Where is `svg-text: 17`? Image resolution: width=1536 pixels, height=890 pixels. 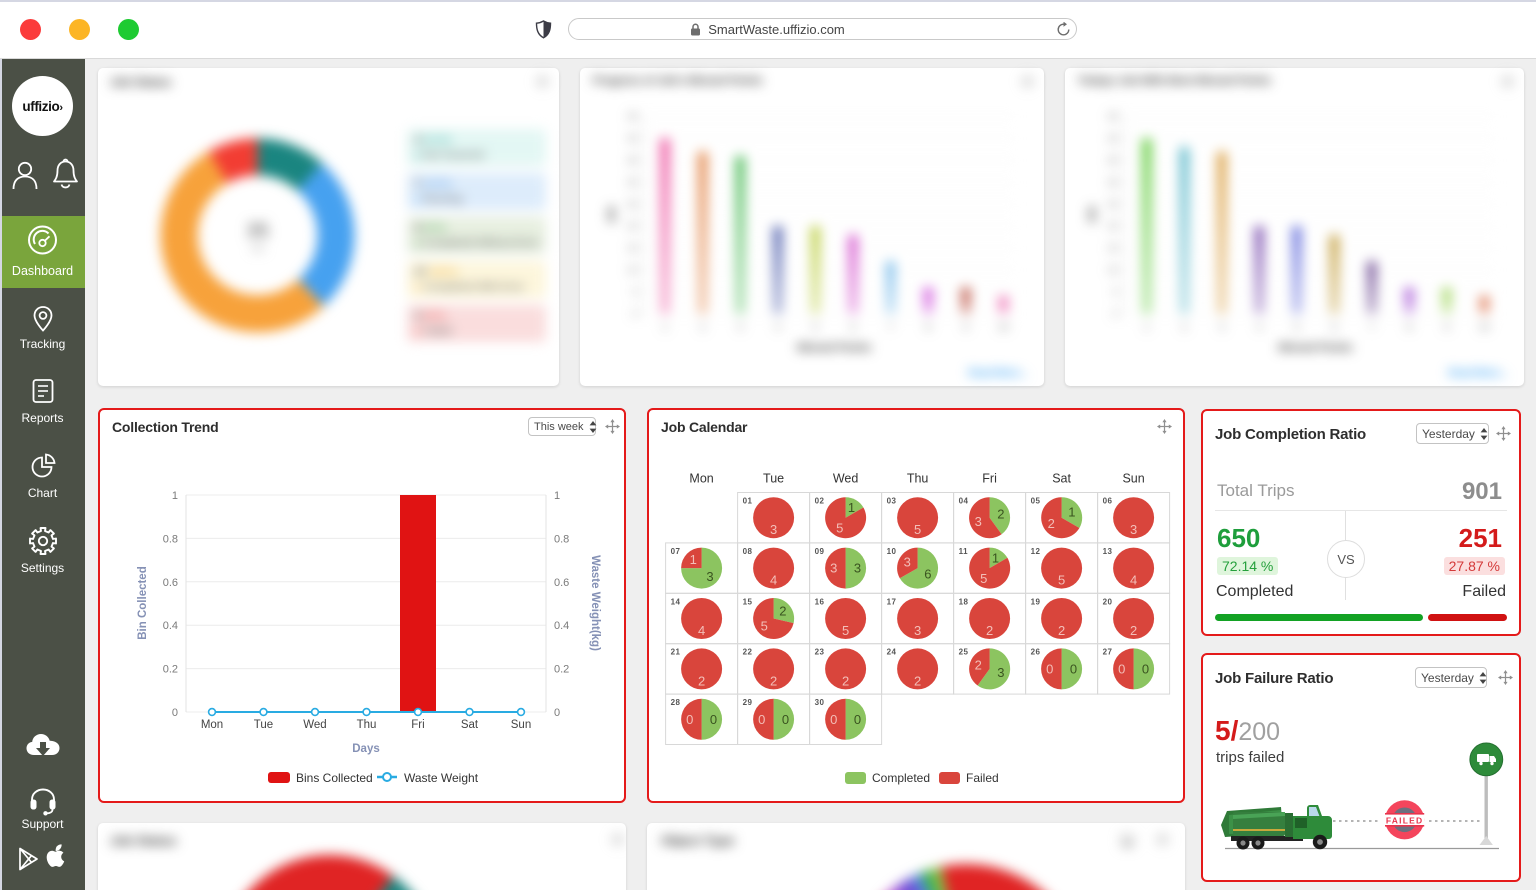
svg-text: 17 is located at coordinates (892, 601).